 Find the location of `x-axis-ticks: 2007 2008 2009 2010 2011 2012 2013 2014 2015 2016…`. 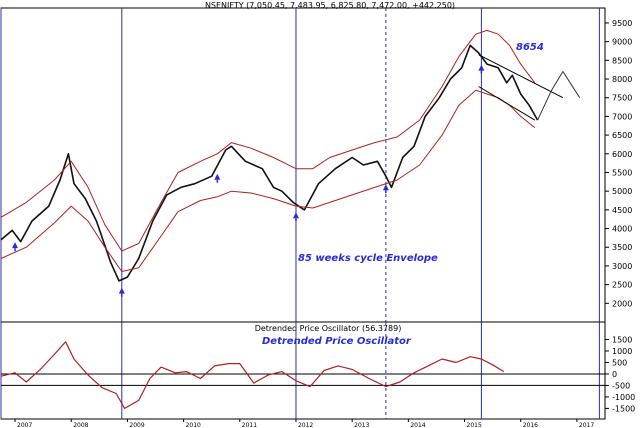

x-axis-ticks: 2007 2008 2009 2010 2011 2012 2013 2014 2015 2016… is located at coordinates (304, 423).